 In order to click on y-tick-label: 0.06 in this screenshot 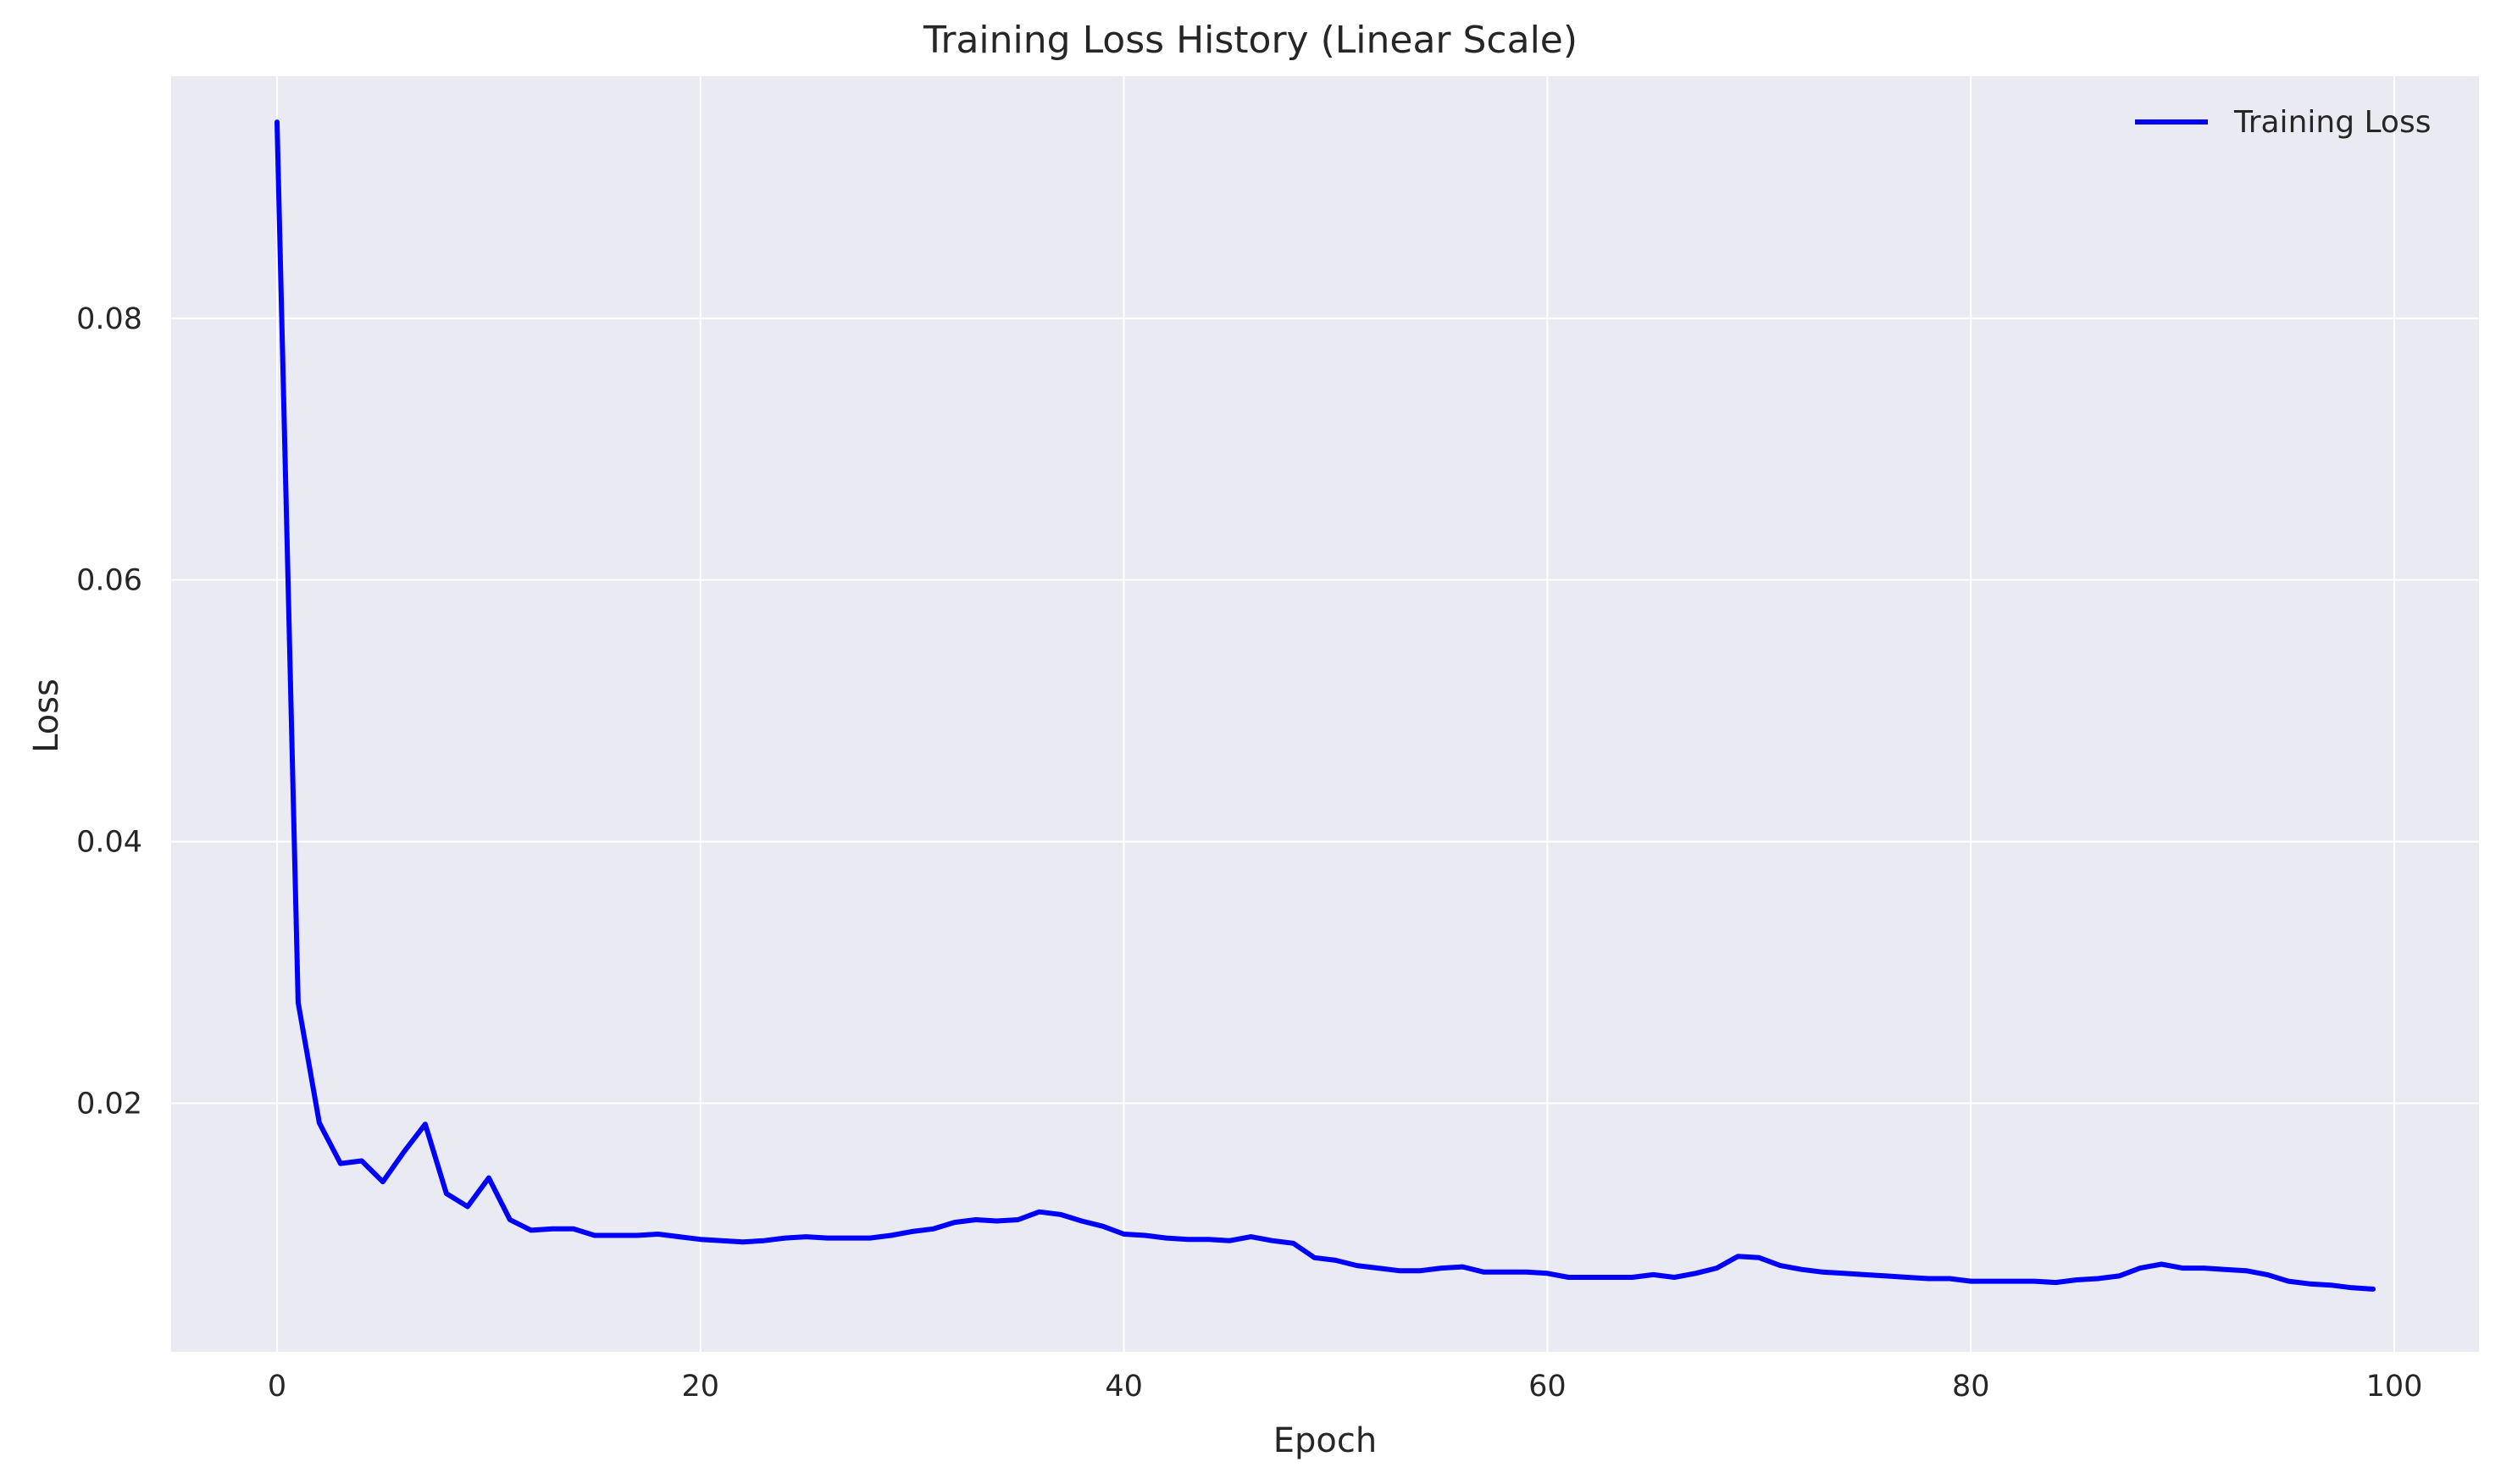, I will do `click(109, 581)`.